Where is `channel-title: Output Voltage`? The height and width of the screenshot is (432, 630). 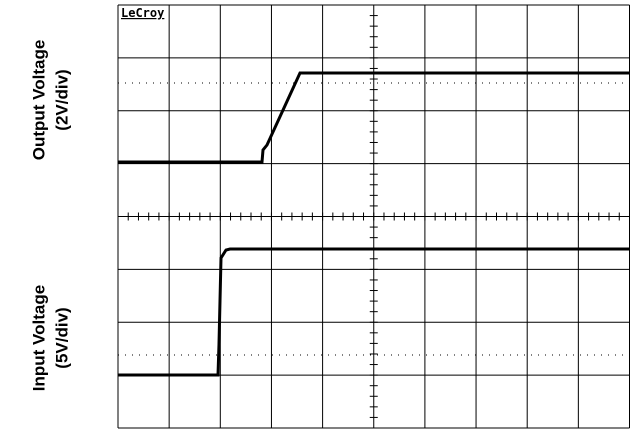
channel-title: Output Voltage is located at coordinates (38, 100).